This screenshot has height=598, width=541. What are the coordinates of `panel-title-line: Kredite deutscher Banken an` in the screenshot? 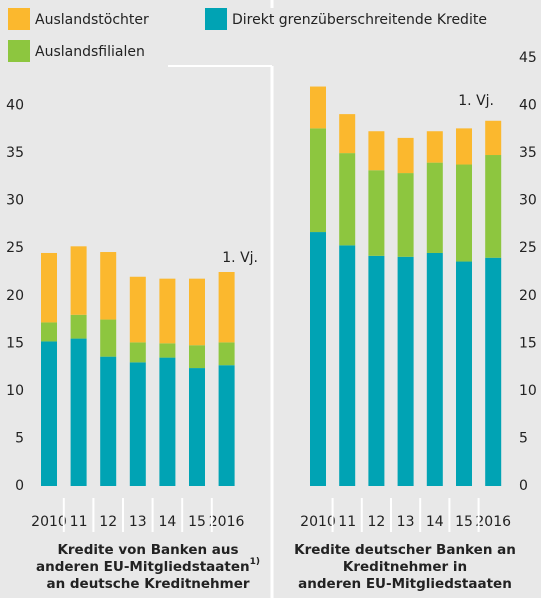 It's located at (405, 550).